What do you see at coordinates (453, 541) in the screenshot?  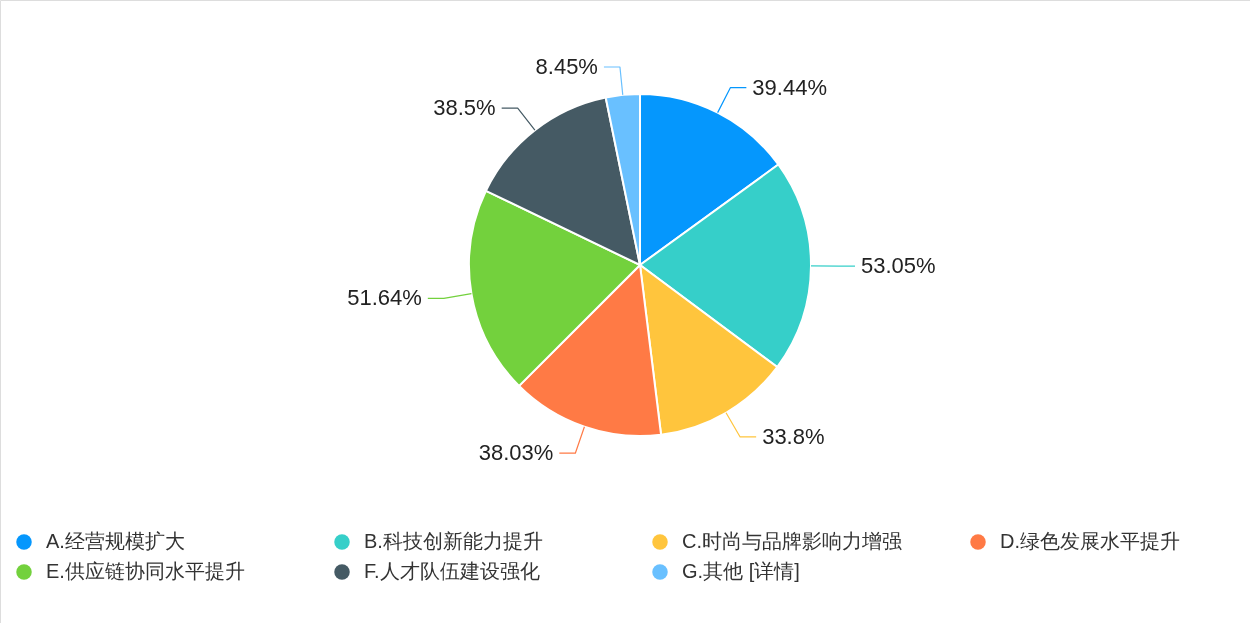 I see `legend-label: B.科技创新能力提升` at bounding box center [453, 541].